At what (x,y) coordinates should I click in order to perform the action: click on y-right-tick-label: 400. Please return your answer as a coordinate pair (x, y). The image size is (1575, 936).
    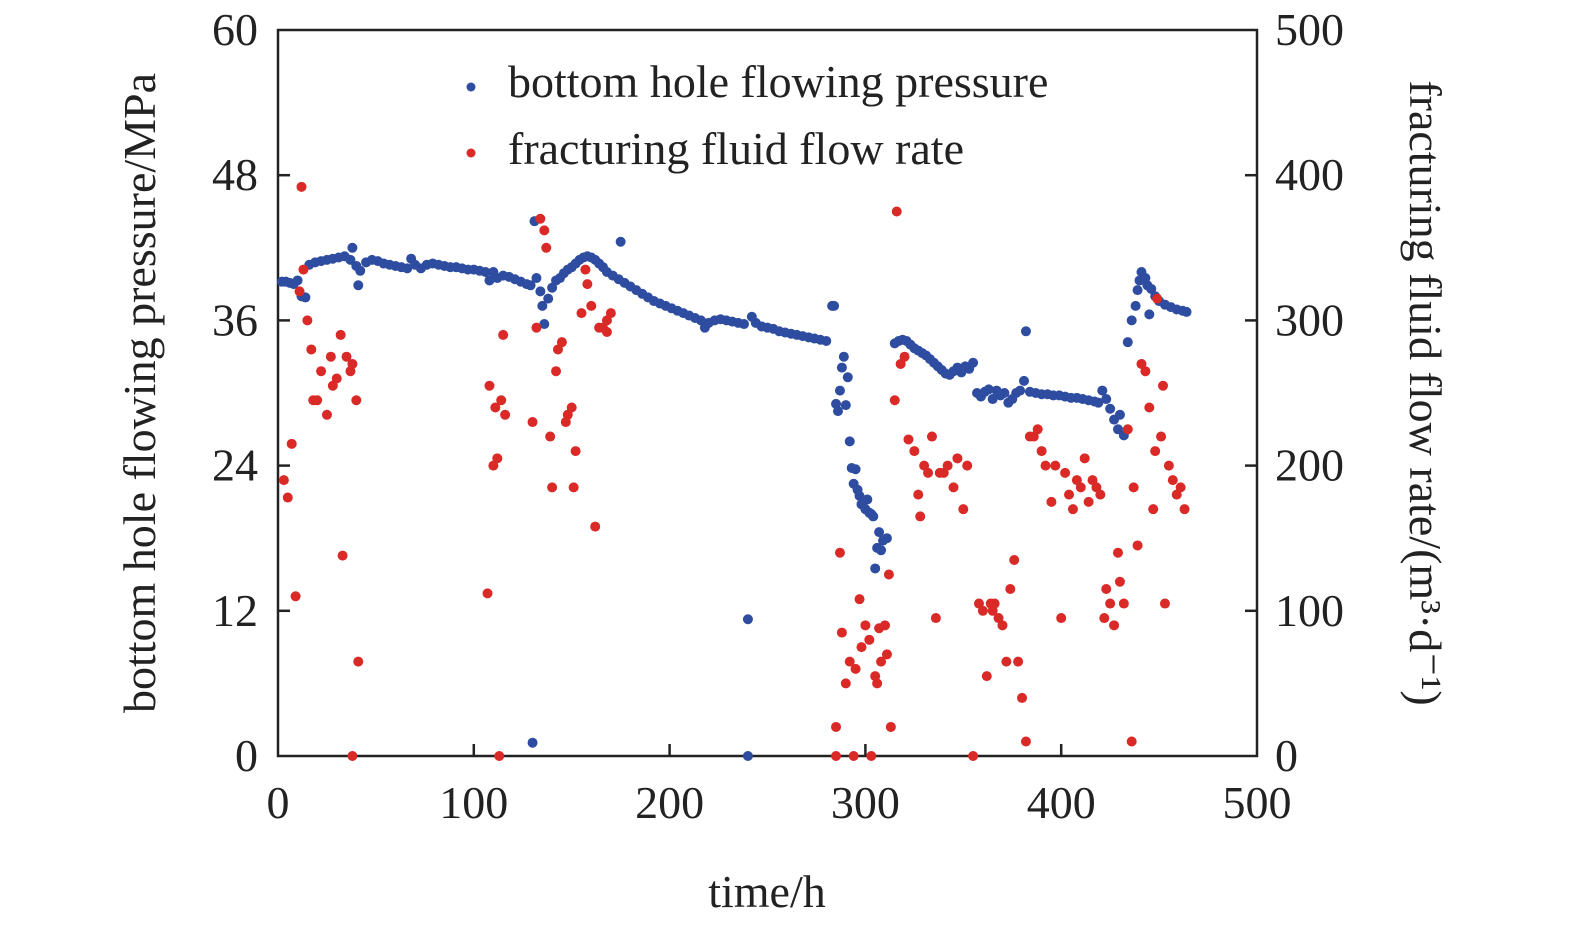
    Looking at the image, I should click on (1309, 174).